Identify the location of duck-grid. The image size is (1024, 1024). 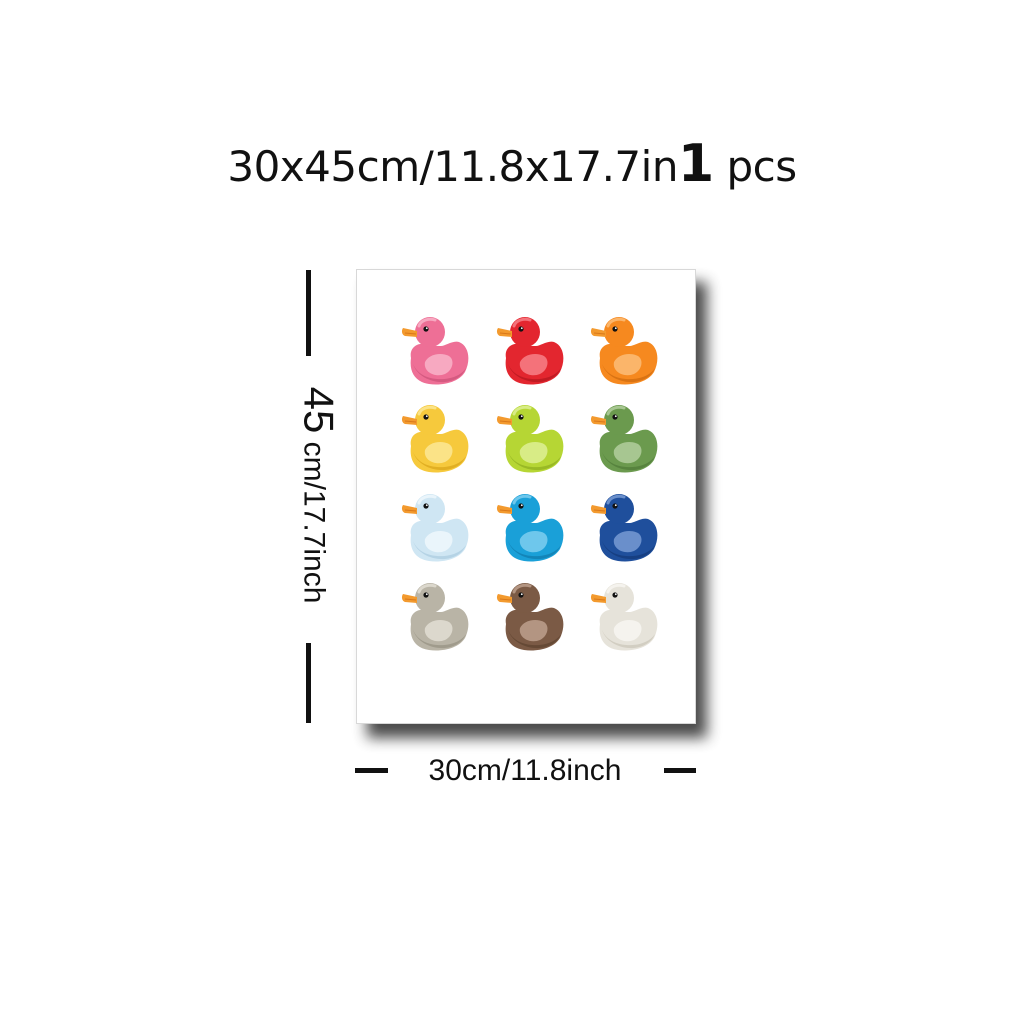
(527, 497).